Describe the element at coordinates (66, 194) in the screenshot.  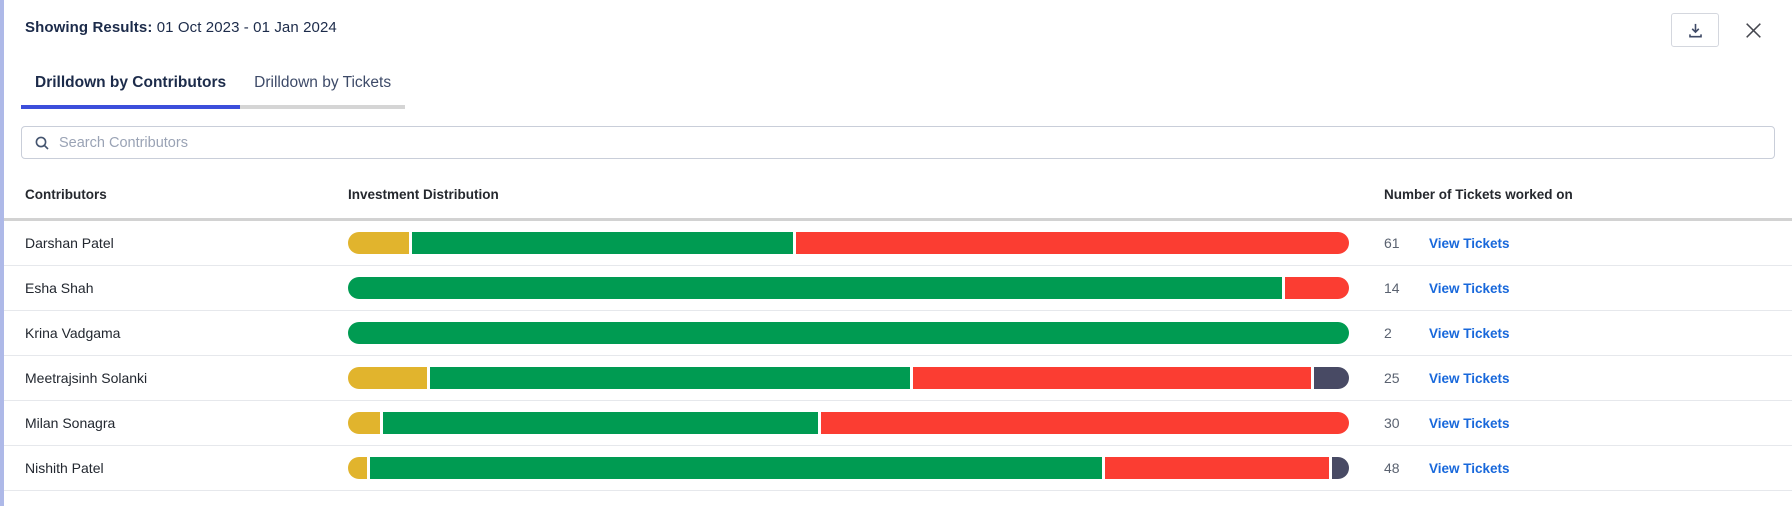
I see `column-header-contributors: Contributors` at that location.